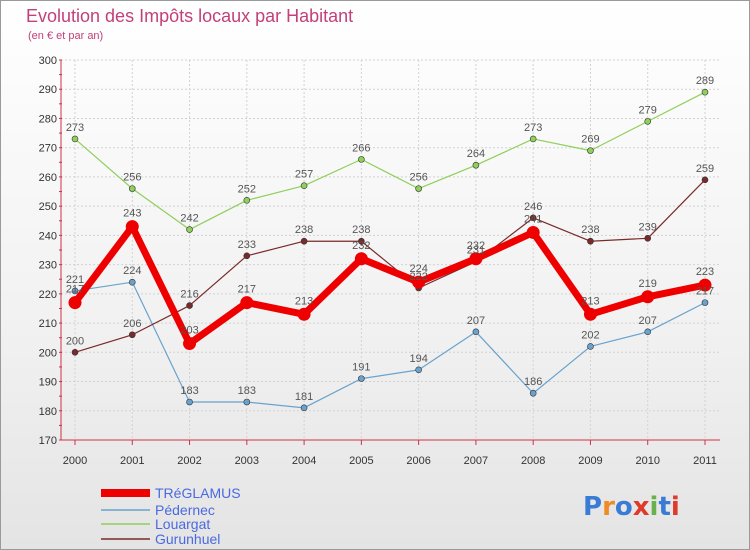  I want to click on data-label-3: 216, so click(189, 295).